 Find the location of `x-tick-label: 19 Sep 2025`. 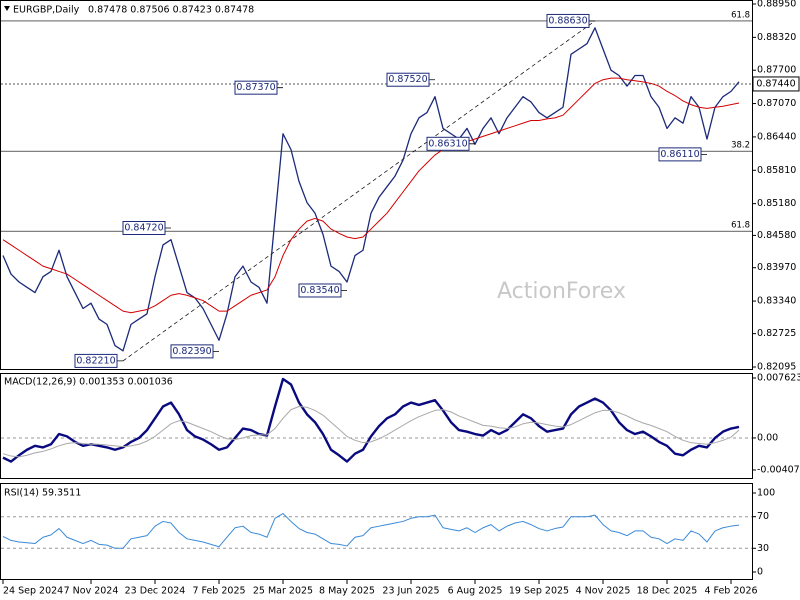

x-tick-label: 19 Sep 2025 is located at coordinates (539, 591).